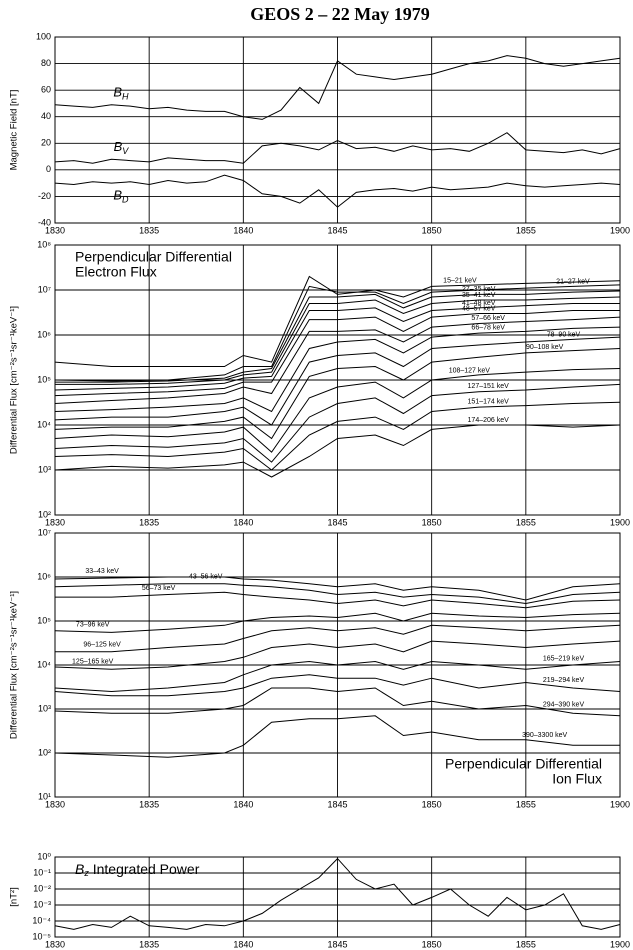 This screenshot has height=950, width=633. Describe the element at coordinates (86, 873) in the screenshot. I see `annotation-subscript: z` at that location.